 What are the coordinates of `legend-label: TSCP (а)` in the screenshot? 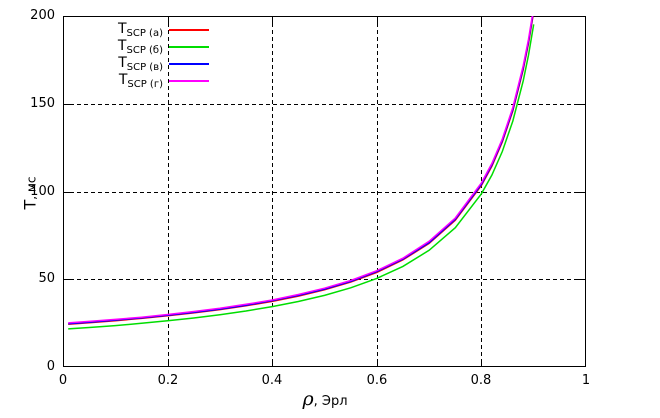 It's located at (140, 29).